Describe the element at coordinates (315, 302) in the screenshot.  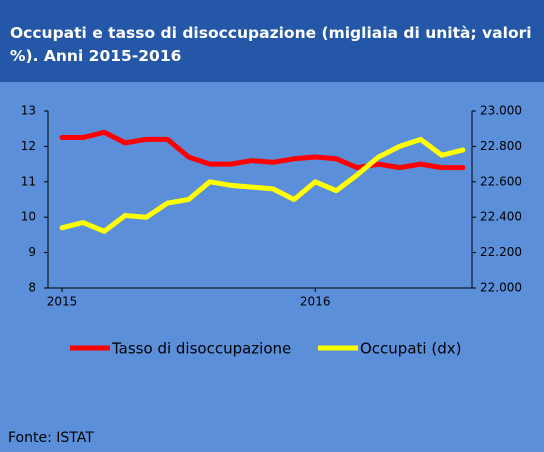
I see `x-tick-label: 2016` at that location.